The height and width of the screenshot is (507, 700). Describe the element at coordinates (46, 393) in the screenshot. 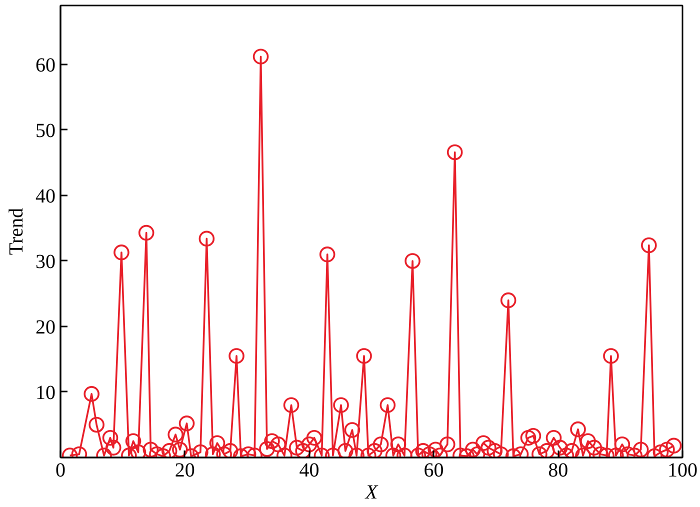

I see `y-tick-label: 10` at that location.